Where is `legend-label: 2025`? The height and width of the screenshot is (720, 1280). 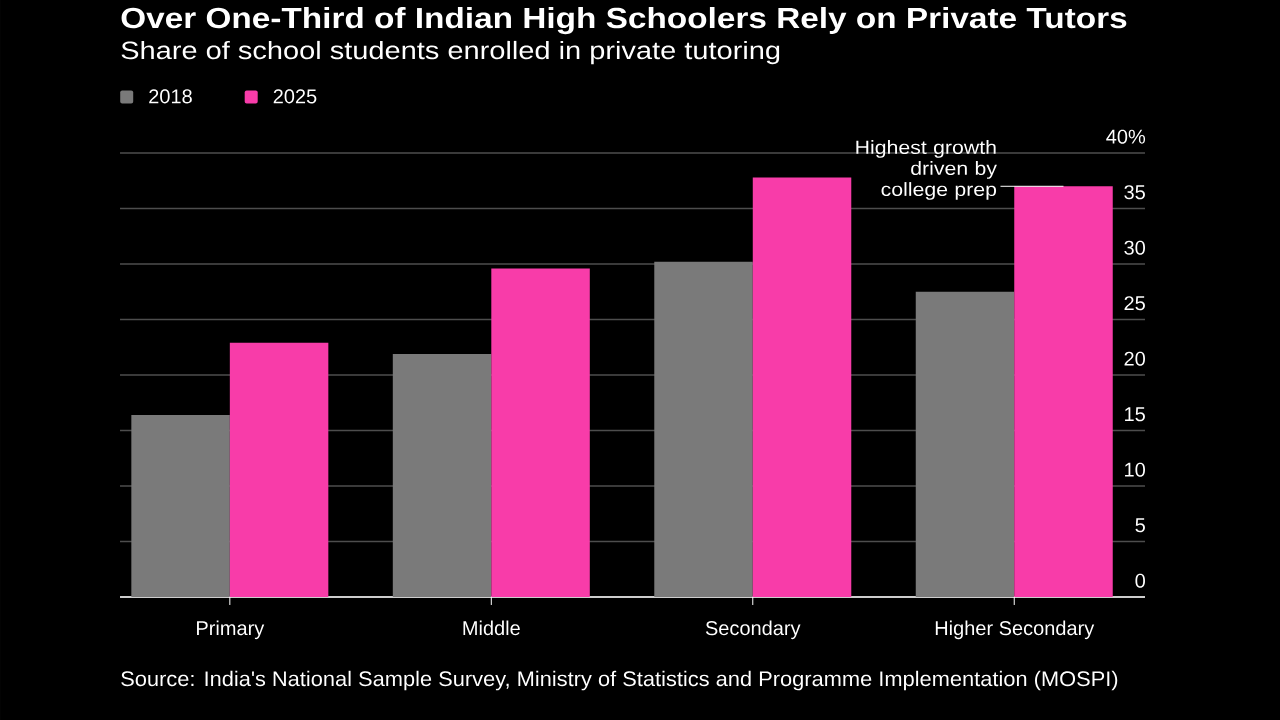 legend-label: 2025 is located at coordinates (295, 96).